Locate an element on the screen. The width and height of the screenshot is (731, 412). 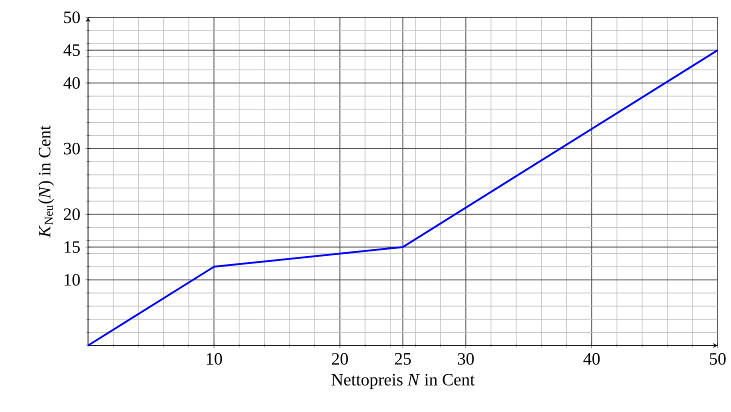
x-tick-label: 20 is located at coordinates (340, 358).